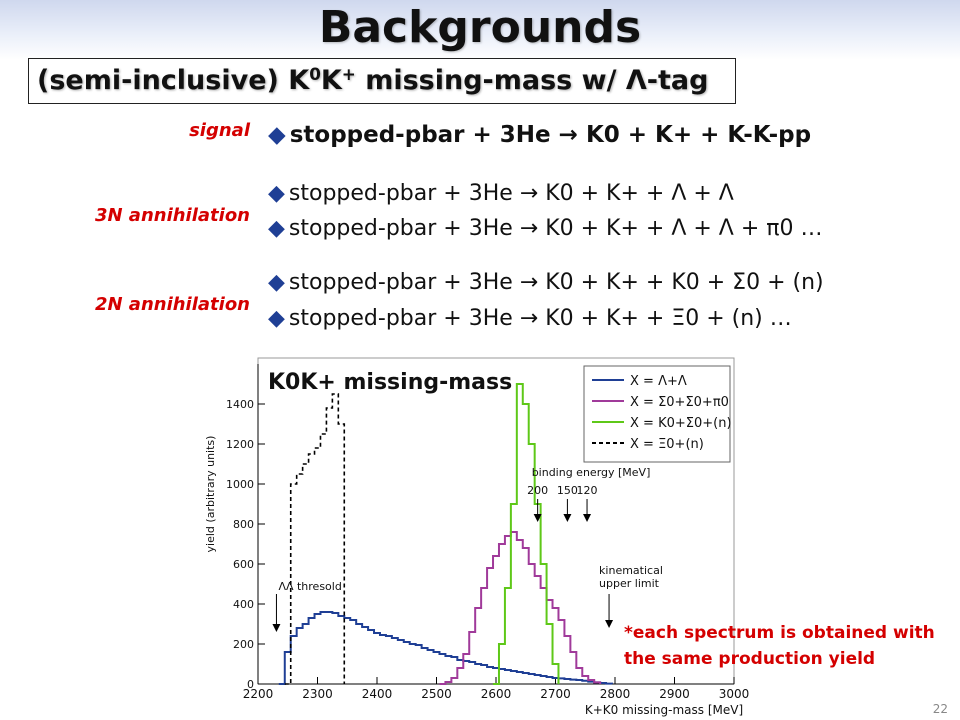 The width and height of the screenshot is (960, 720). I want to click on binding-energy-value: 200, so click(537, 490).